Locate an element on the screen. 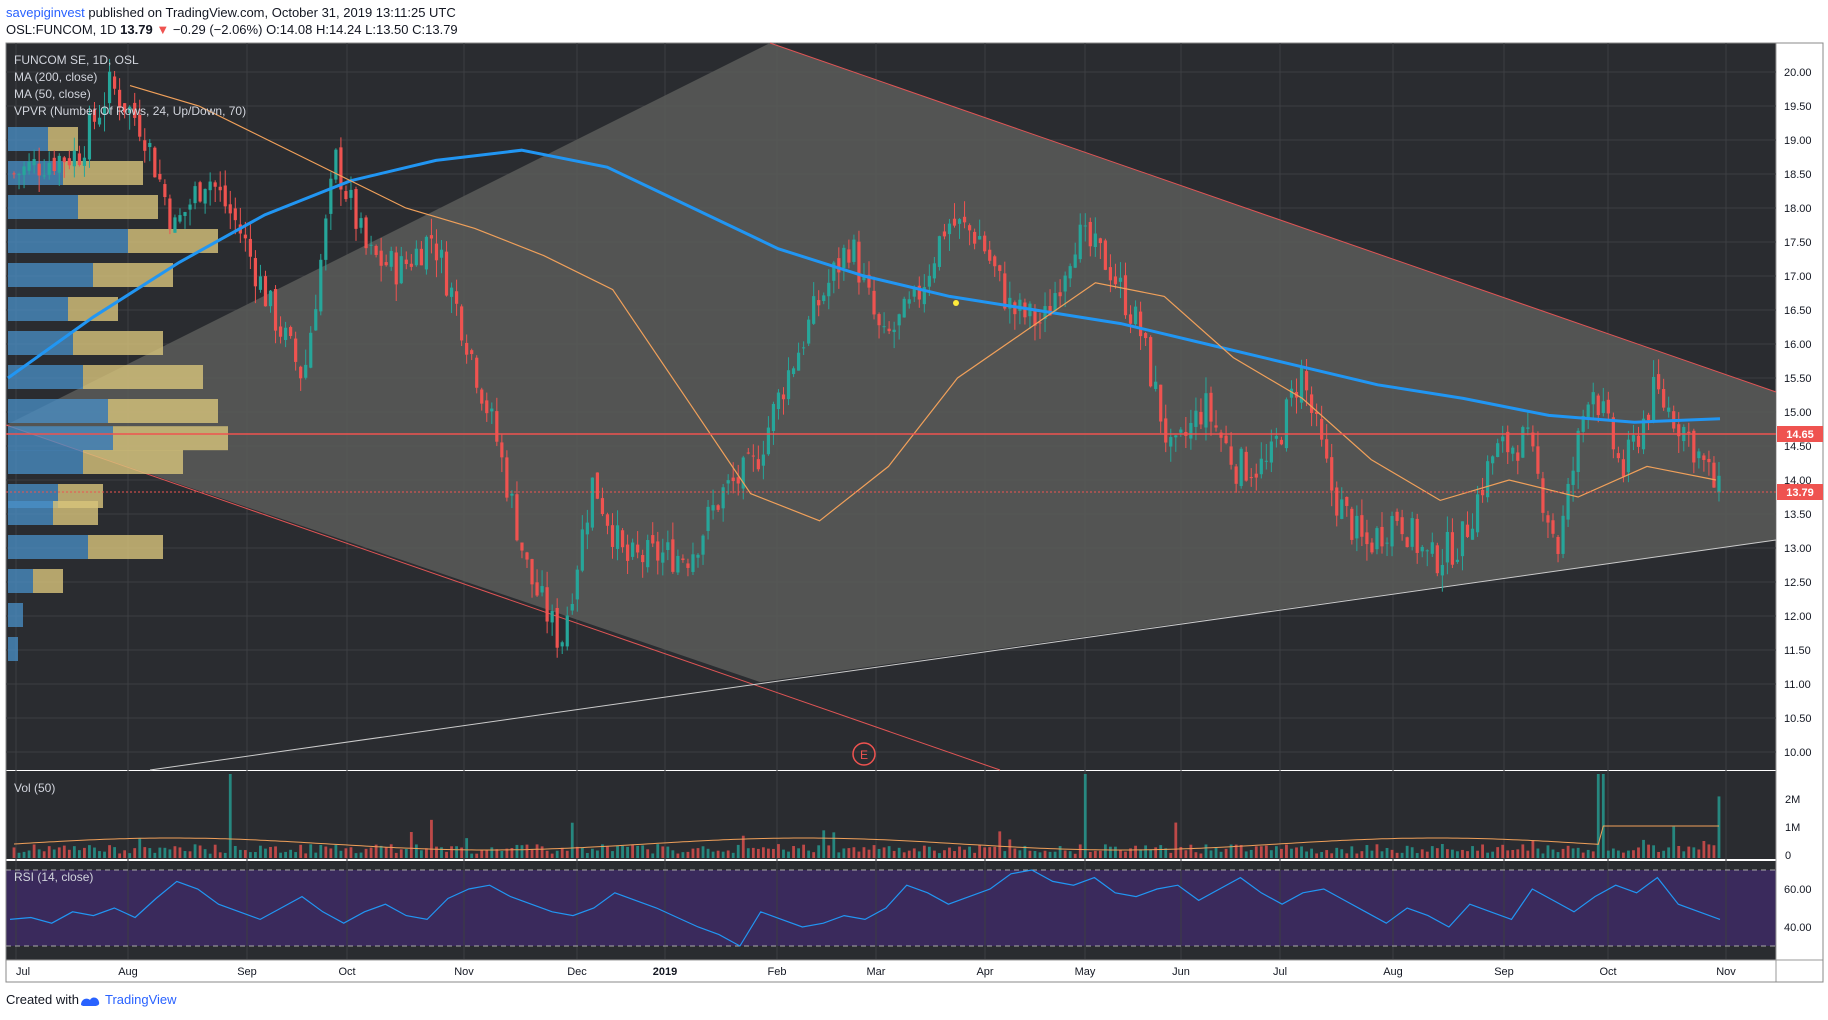 This screenshot has width=1828, height=1020. price-tick-label: 17.50 is located at coordinates (1798, 243).